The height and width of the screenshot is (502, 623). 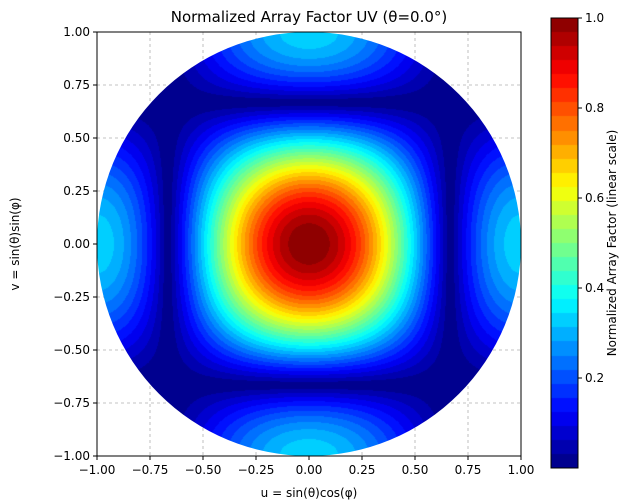 I want to click on x-tick-label: 0.50, so click(x=415, y=470).